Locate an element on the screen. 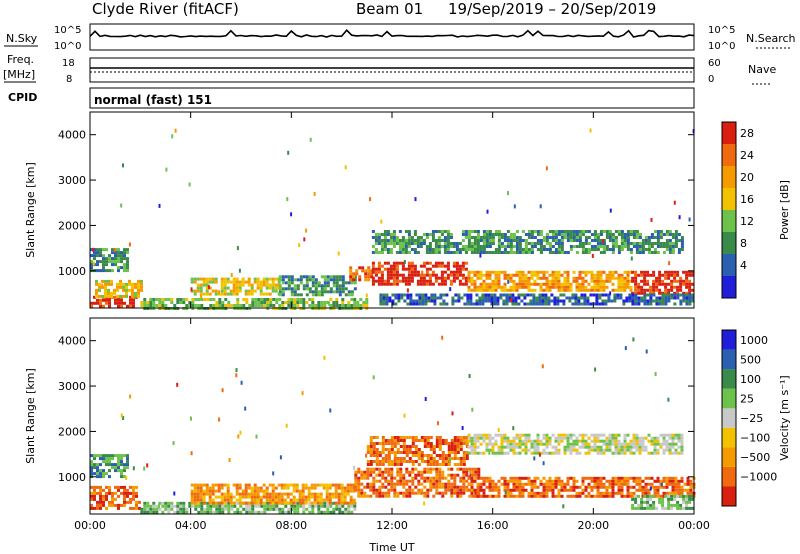  colorbar-segment is located at coordinates (729, 177).